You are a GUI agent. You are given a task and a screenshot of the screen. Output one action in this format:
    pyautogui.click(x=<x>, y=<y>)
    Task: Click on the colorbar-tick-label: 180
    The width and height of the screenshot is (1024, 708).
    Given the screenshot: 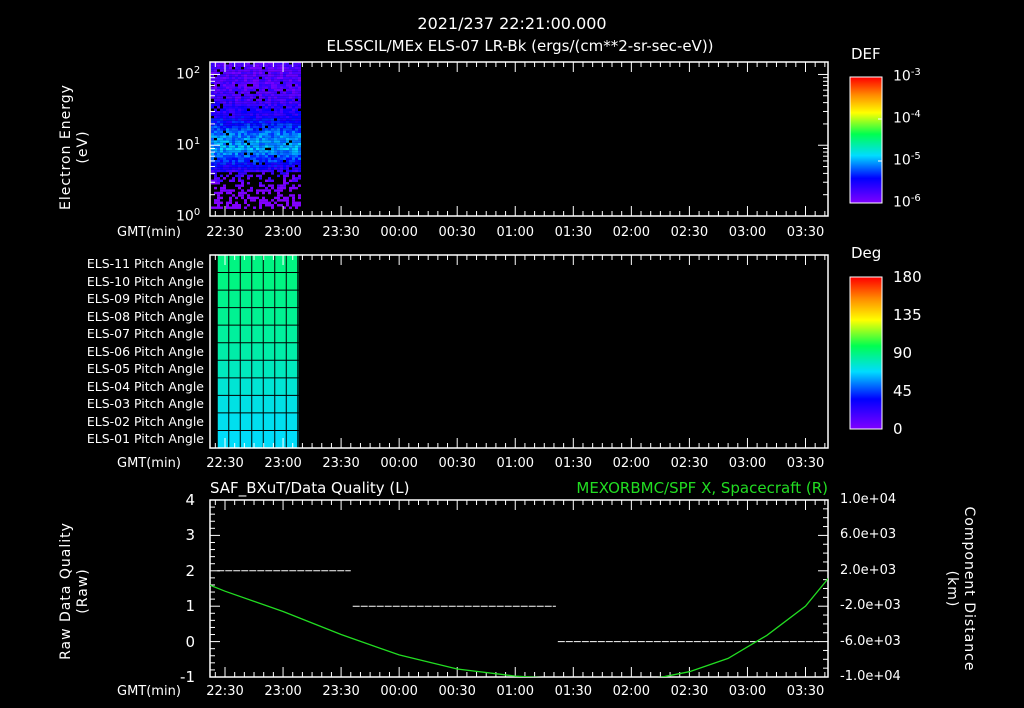 What is the action you would take?
    pyautogui.click(x=907, y=277)
    